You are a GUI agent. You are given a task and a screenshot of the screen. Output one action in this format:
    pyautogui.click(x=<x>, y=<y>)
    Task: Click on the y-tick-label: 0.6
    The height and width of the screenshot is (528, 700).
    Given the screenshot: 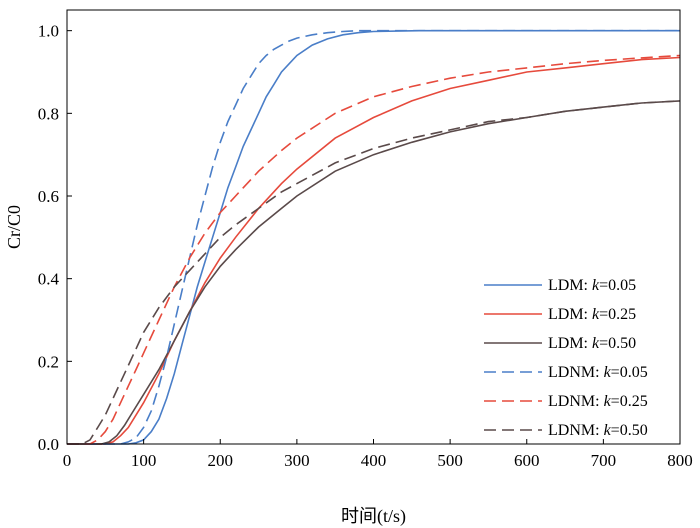 What is the action you would take?
    pyautogui.click(x=48, y=196)
    